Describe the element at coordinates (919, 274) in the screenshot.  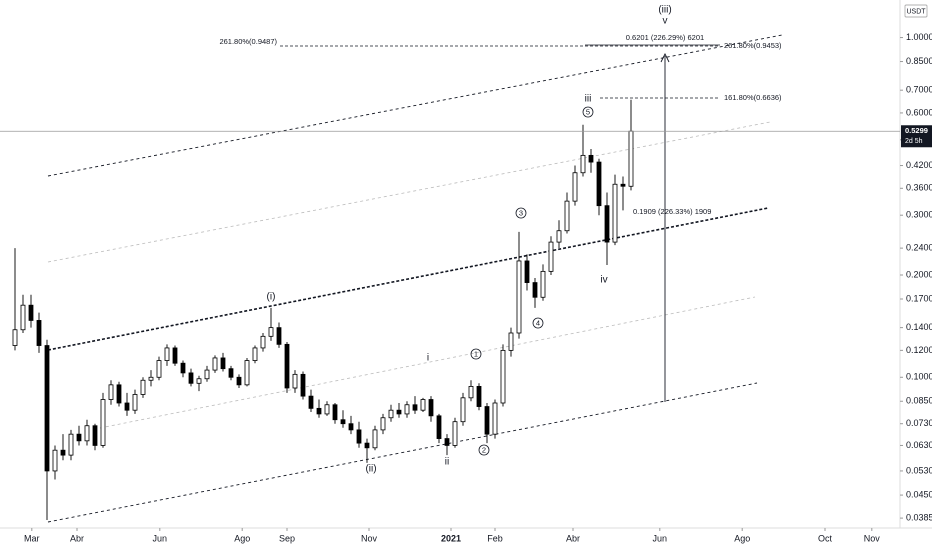
I see `y-tick-label: 0.2000` at that location.